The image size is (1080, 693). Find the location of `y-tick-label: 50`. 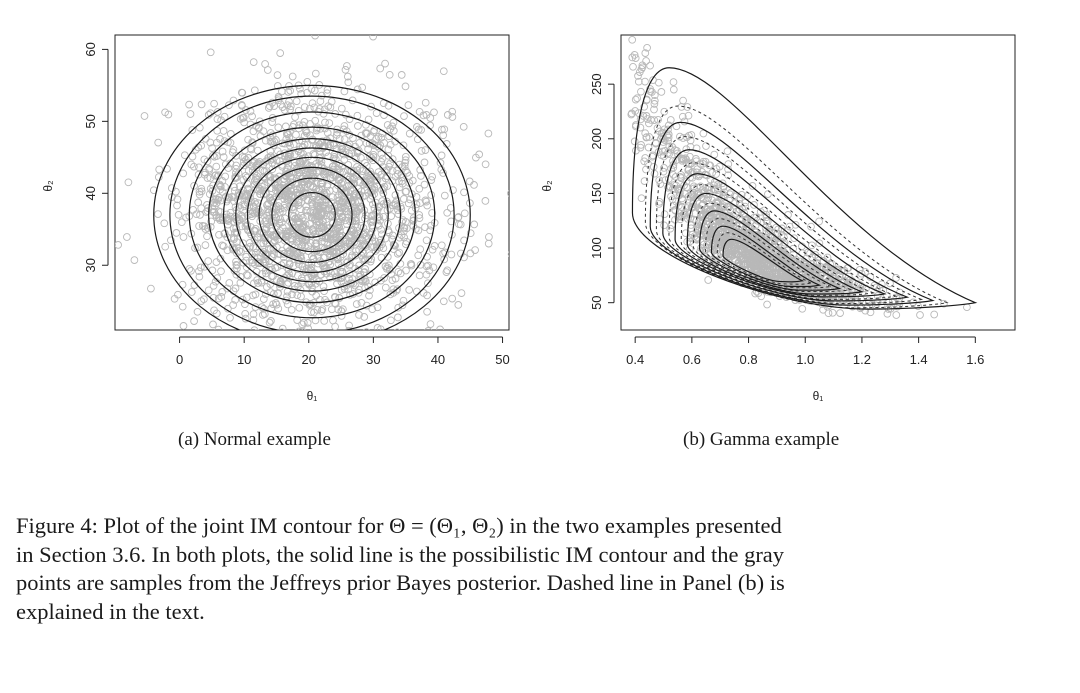

y-tick-label: 50 is located at coordinates (90, 121).